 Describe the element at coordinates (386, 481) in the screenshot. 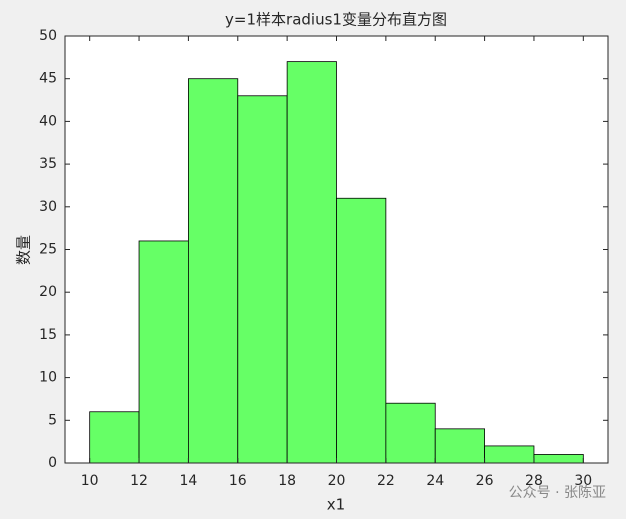

I see `x-tick-label: 22` at that location.